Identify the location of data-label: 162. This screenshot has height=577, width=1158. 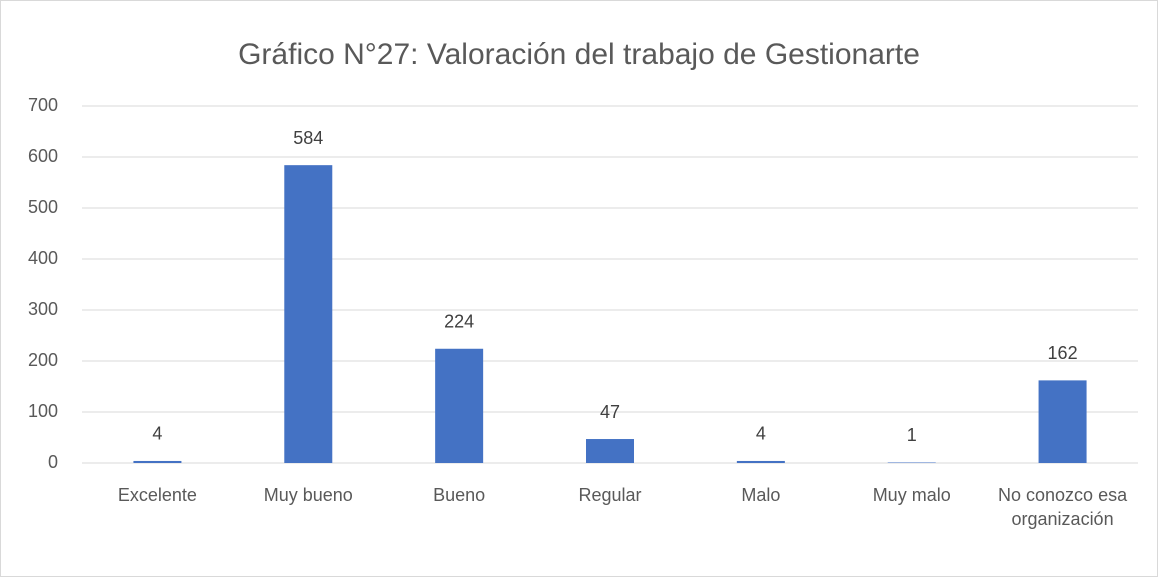
(1063, 353).